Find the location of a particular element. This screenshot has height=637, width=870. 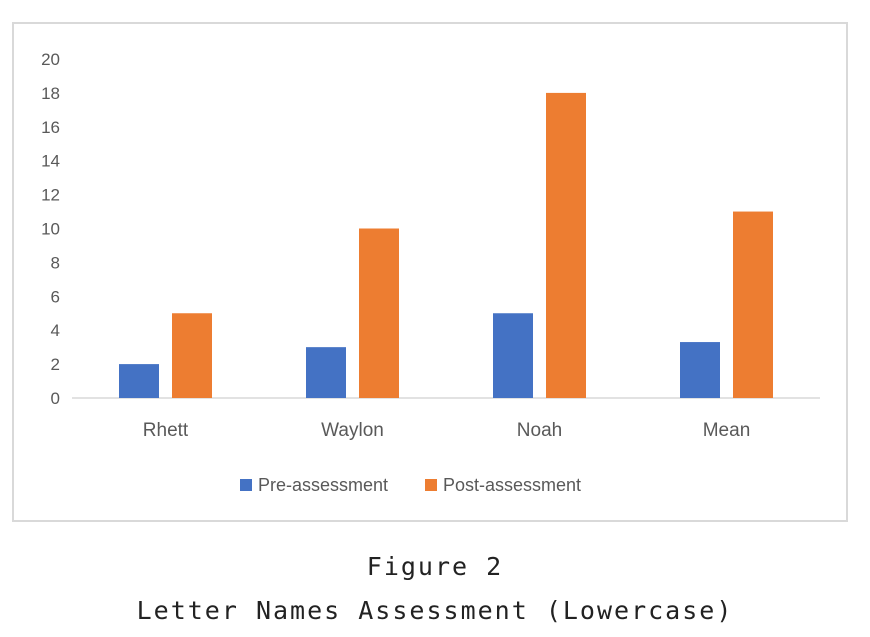

legend-label-post: Post-assessment is located at coordinates (512, 485).